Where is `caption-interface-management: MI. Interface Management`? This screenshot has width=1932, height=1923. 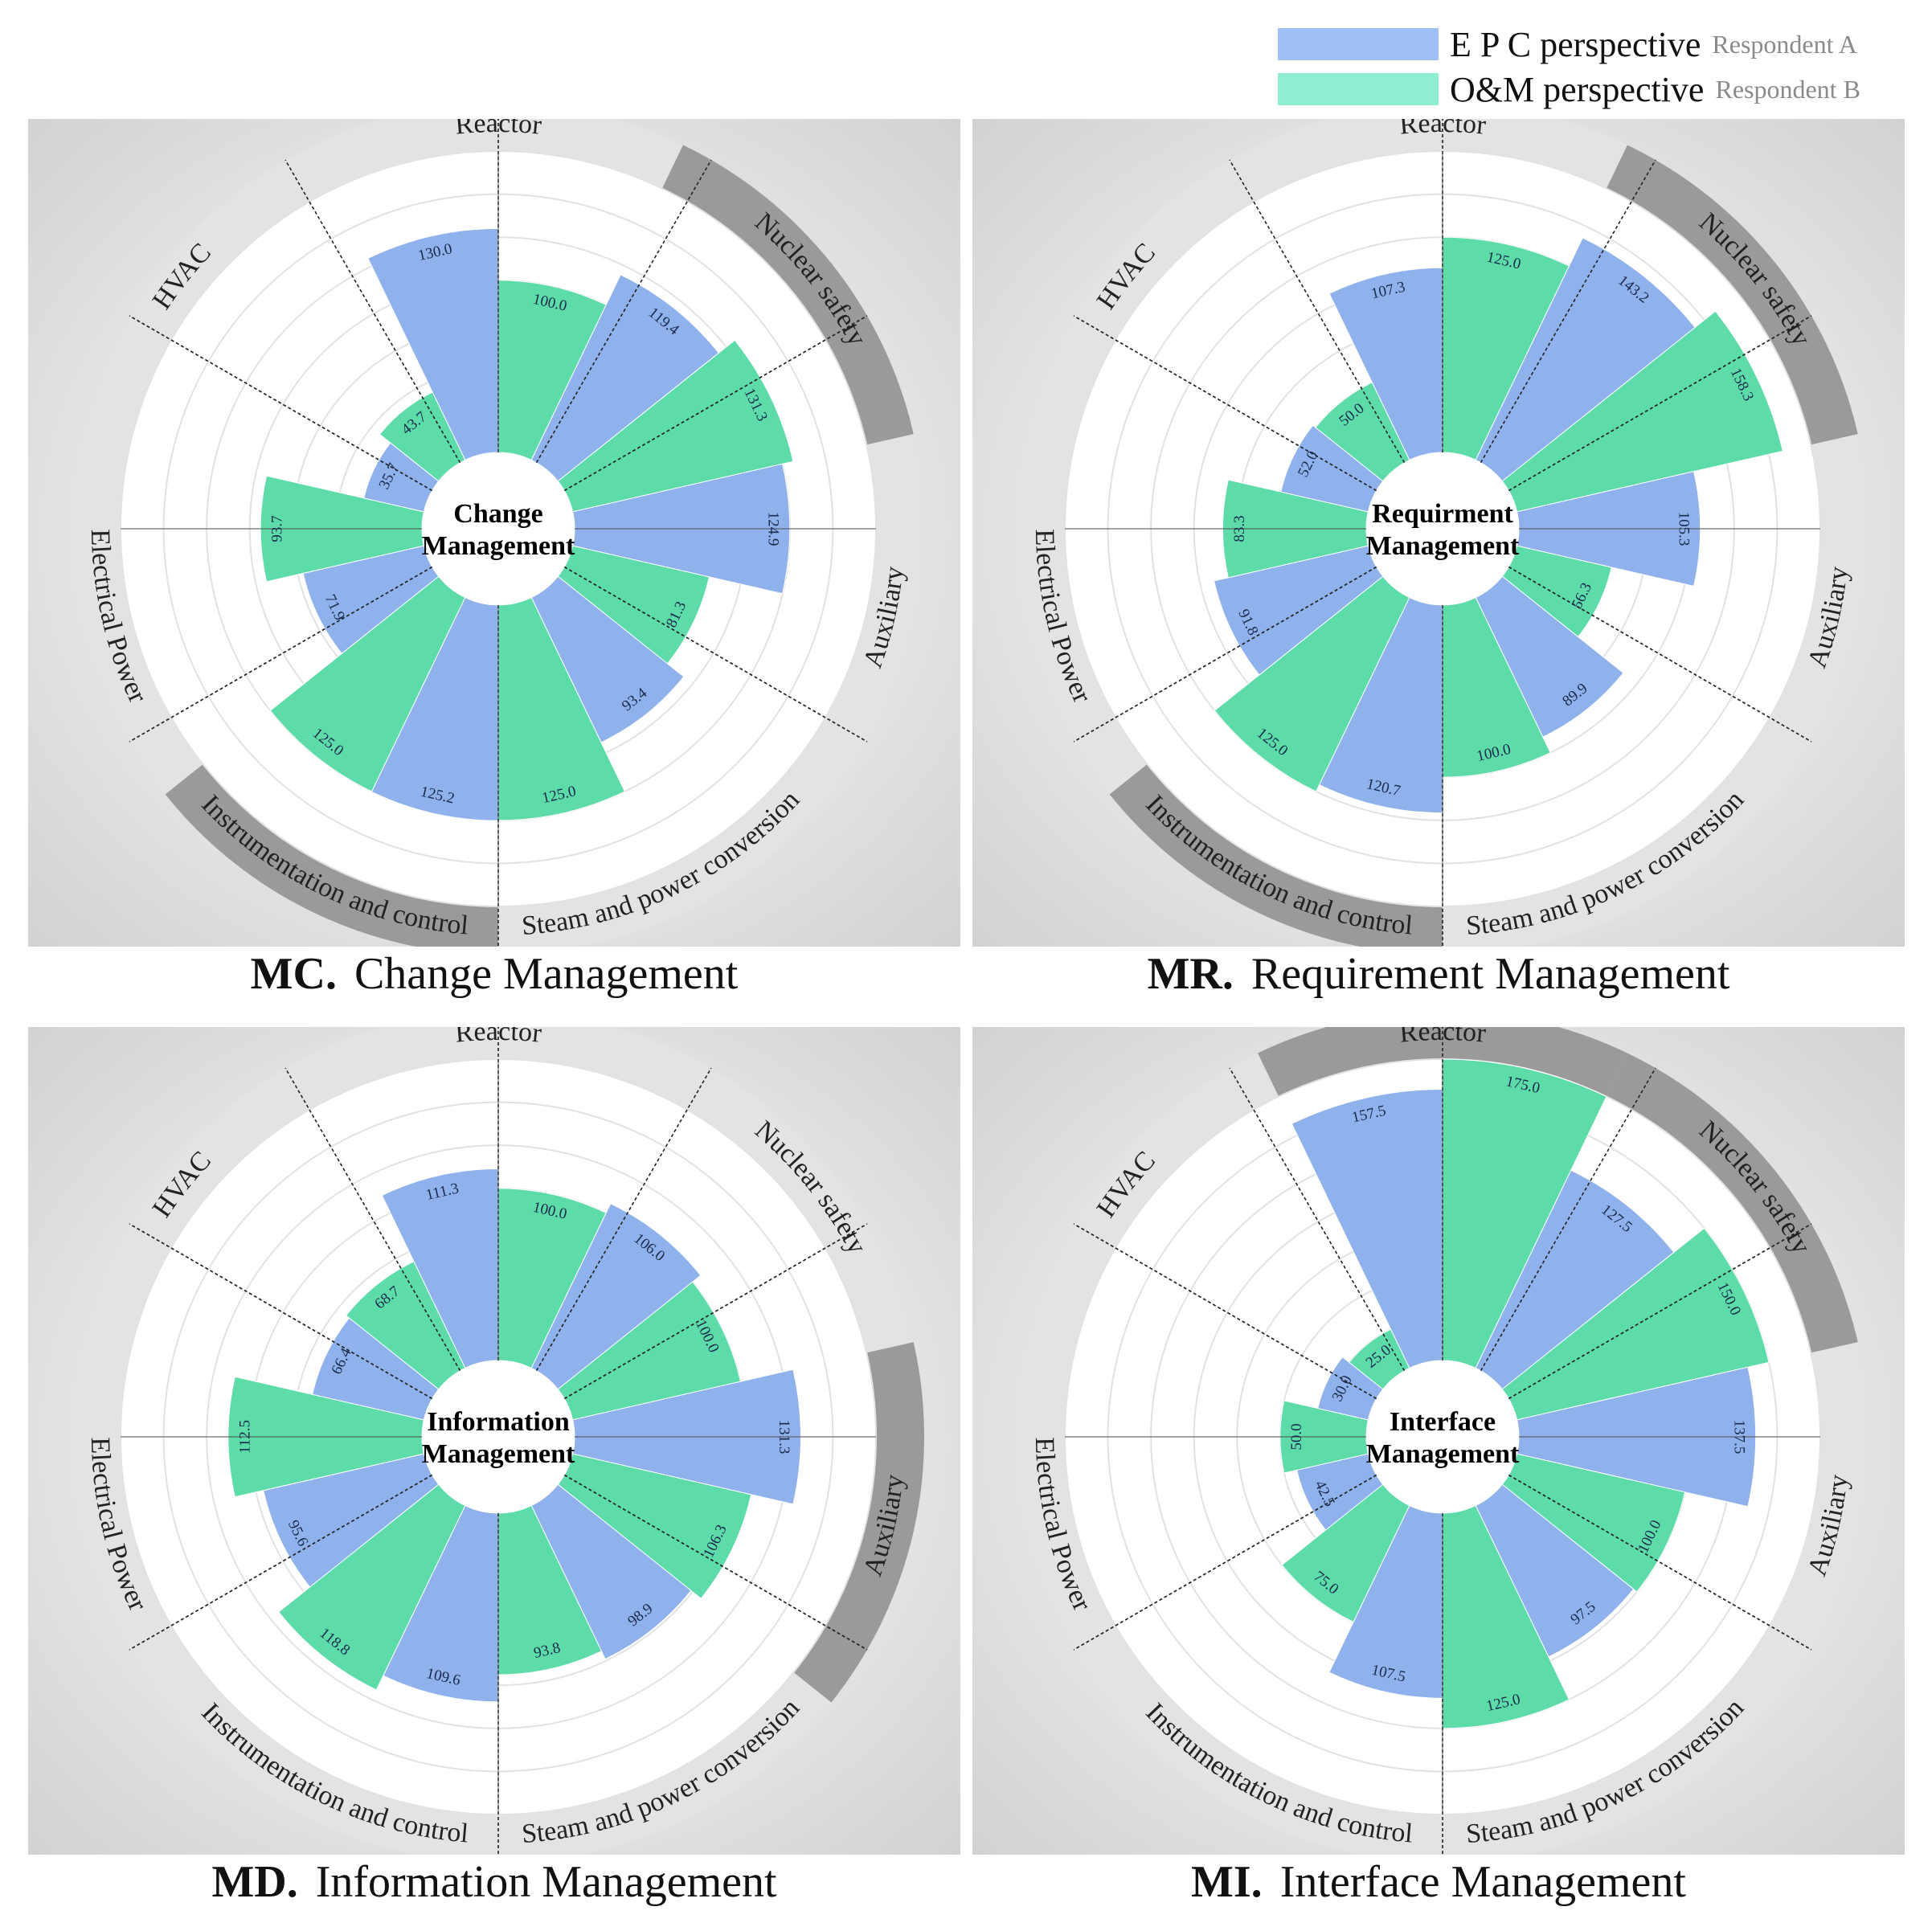
caption-interface-management: MI. Interface Management is located at coordinates (1438, 1882).